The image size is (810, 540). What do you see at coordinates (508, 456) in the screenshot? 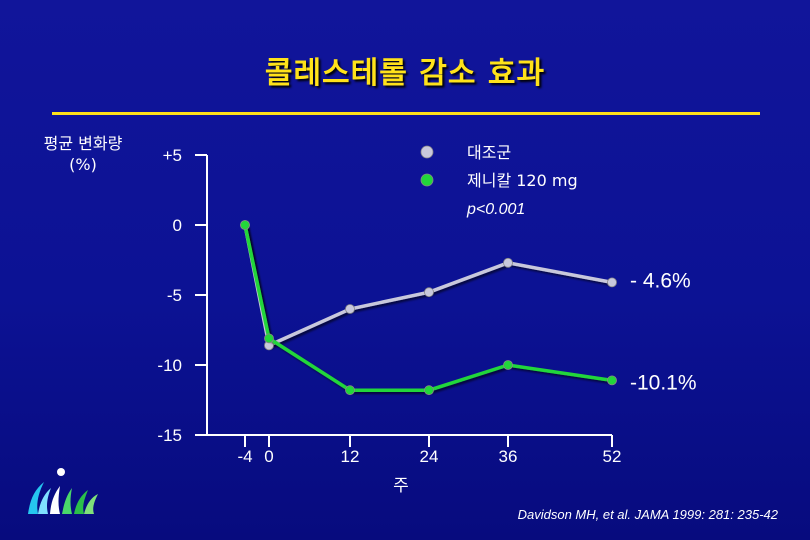
I see `x-tick-label: 36` at bounding box center [508, 456].